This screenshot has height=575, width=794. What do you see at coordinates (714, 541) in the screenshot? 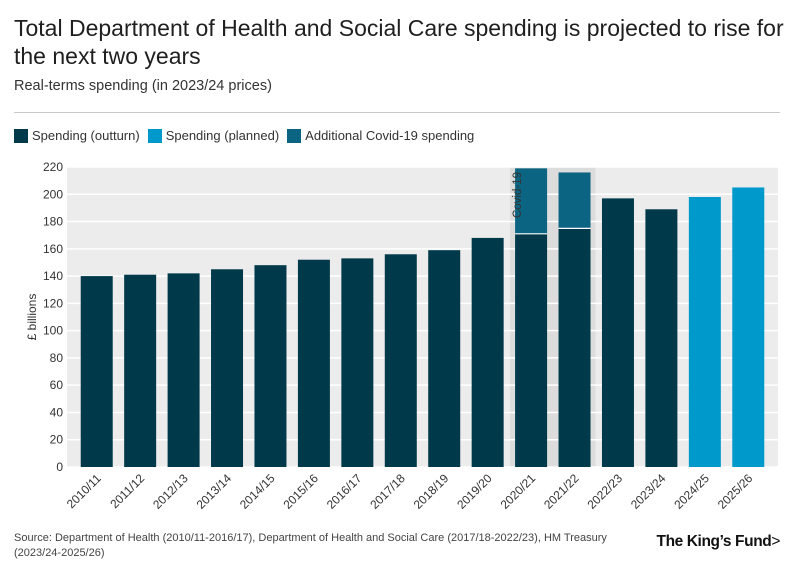
I see `logo-text: The King’s Fund` at bounding box center [714, 541].